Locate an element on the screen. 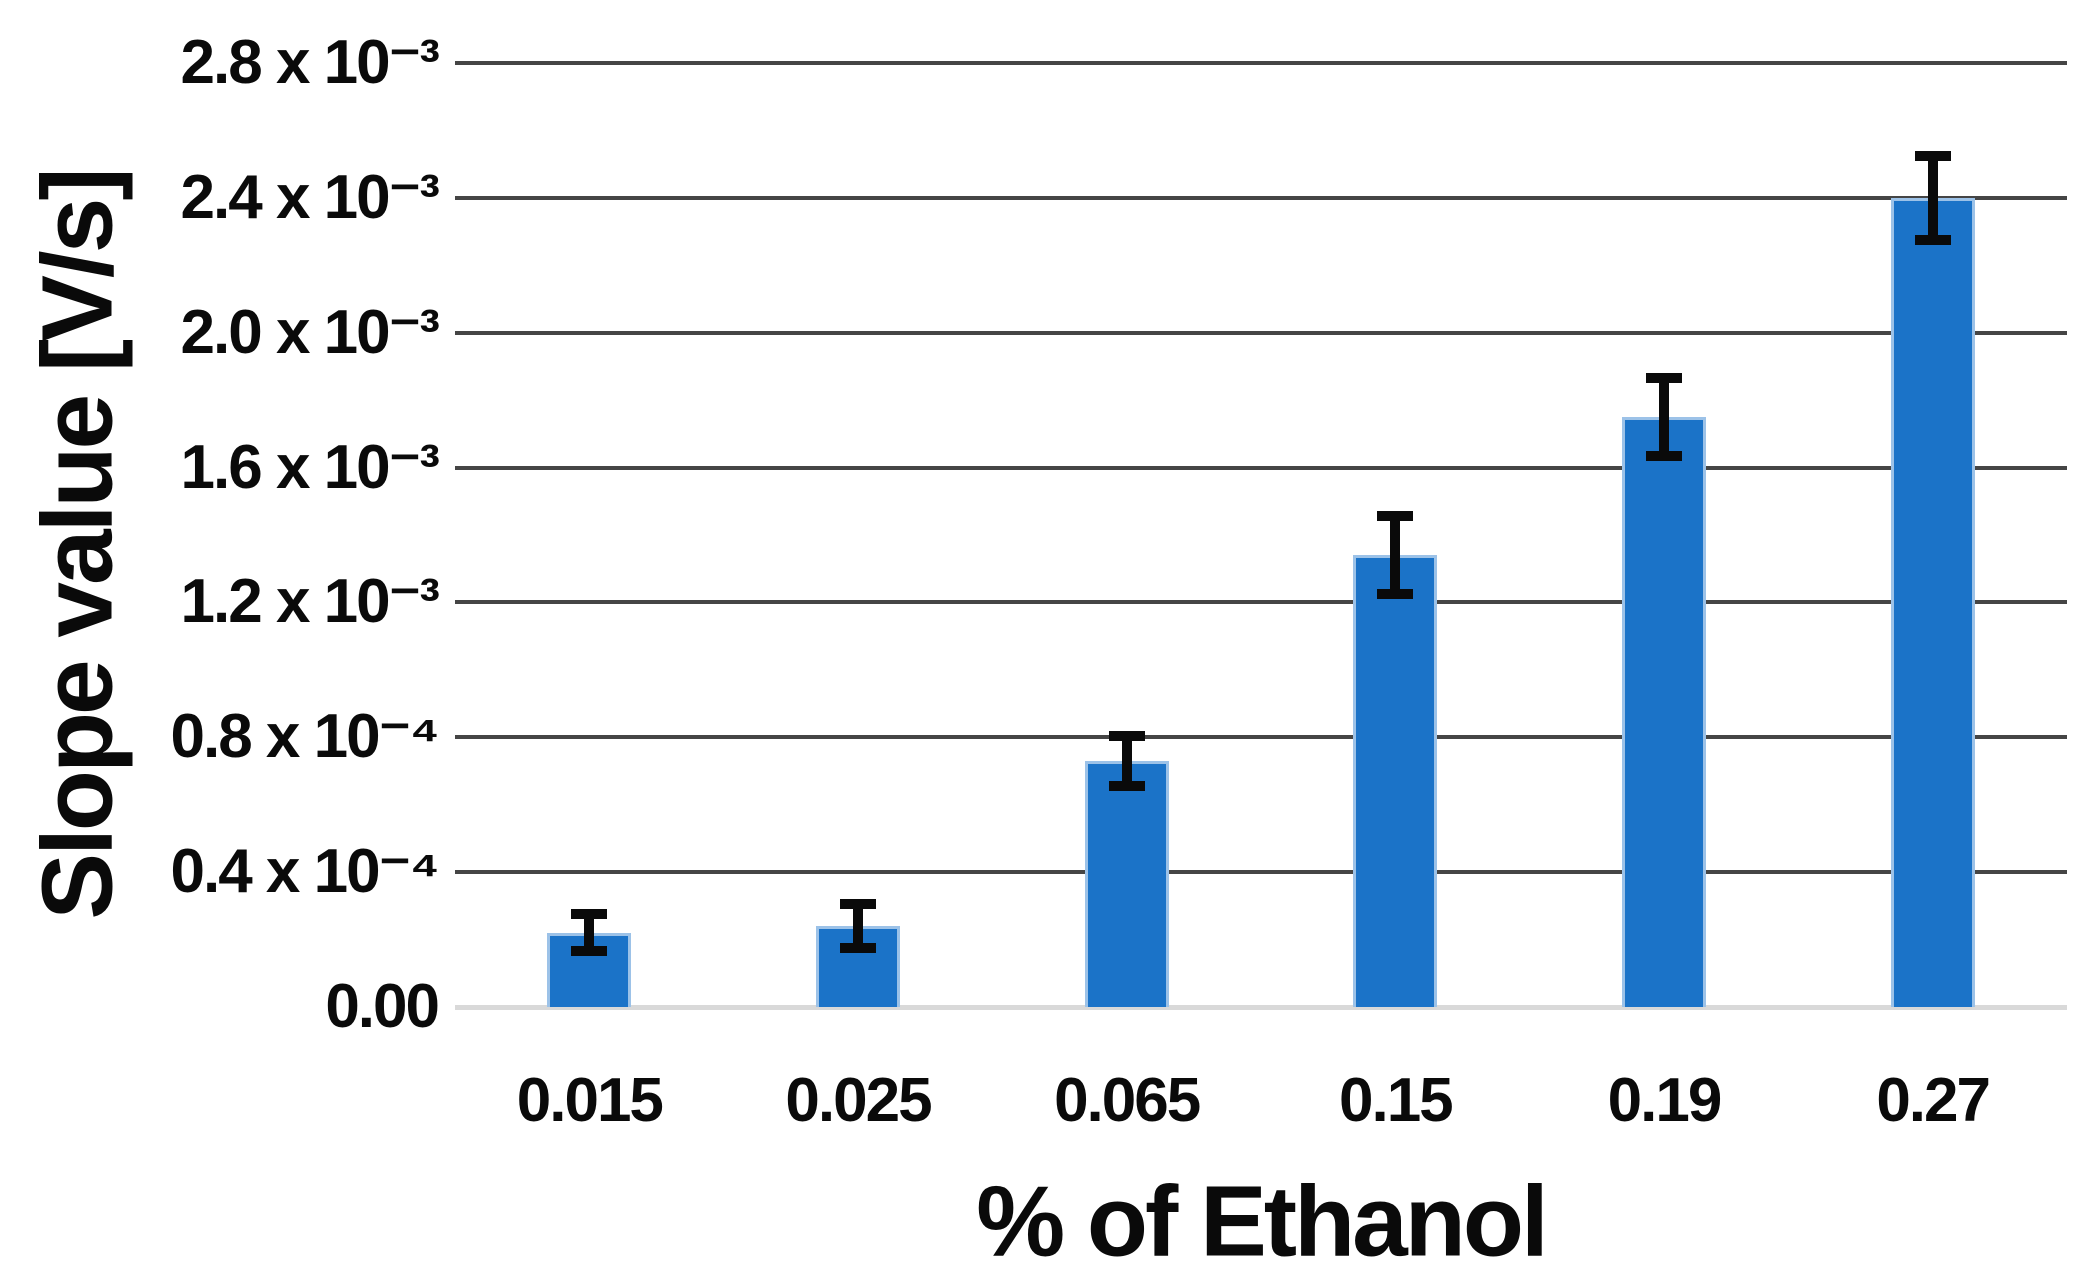 The height and width of the screenshot is (1280, 2097). x-axis-line is located at coordinates (1261, 1007).